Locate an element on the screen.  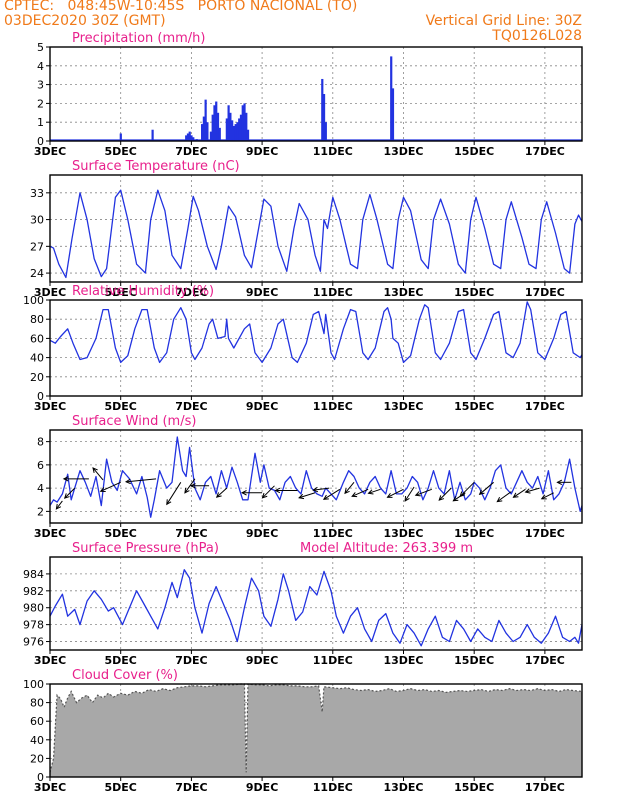
panel4-xtick-label-3DEC: 3DEC is located at coordinates (50, 533).